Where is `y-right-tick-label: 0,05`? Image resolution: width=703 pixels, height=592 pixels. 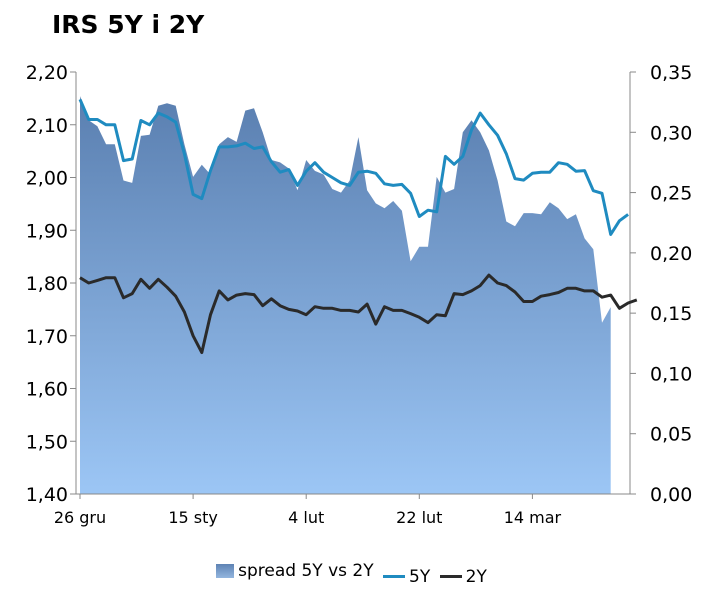 y-right-tick-label: 0,05 is located at coordinates (671, 435).